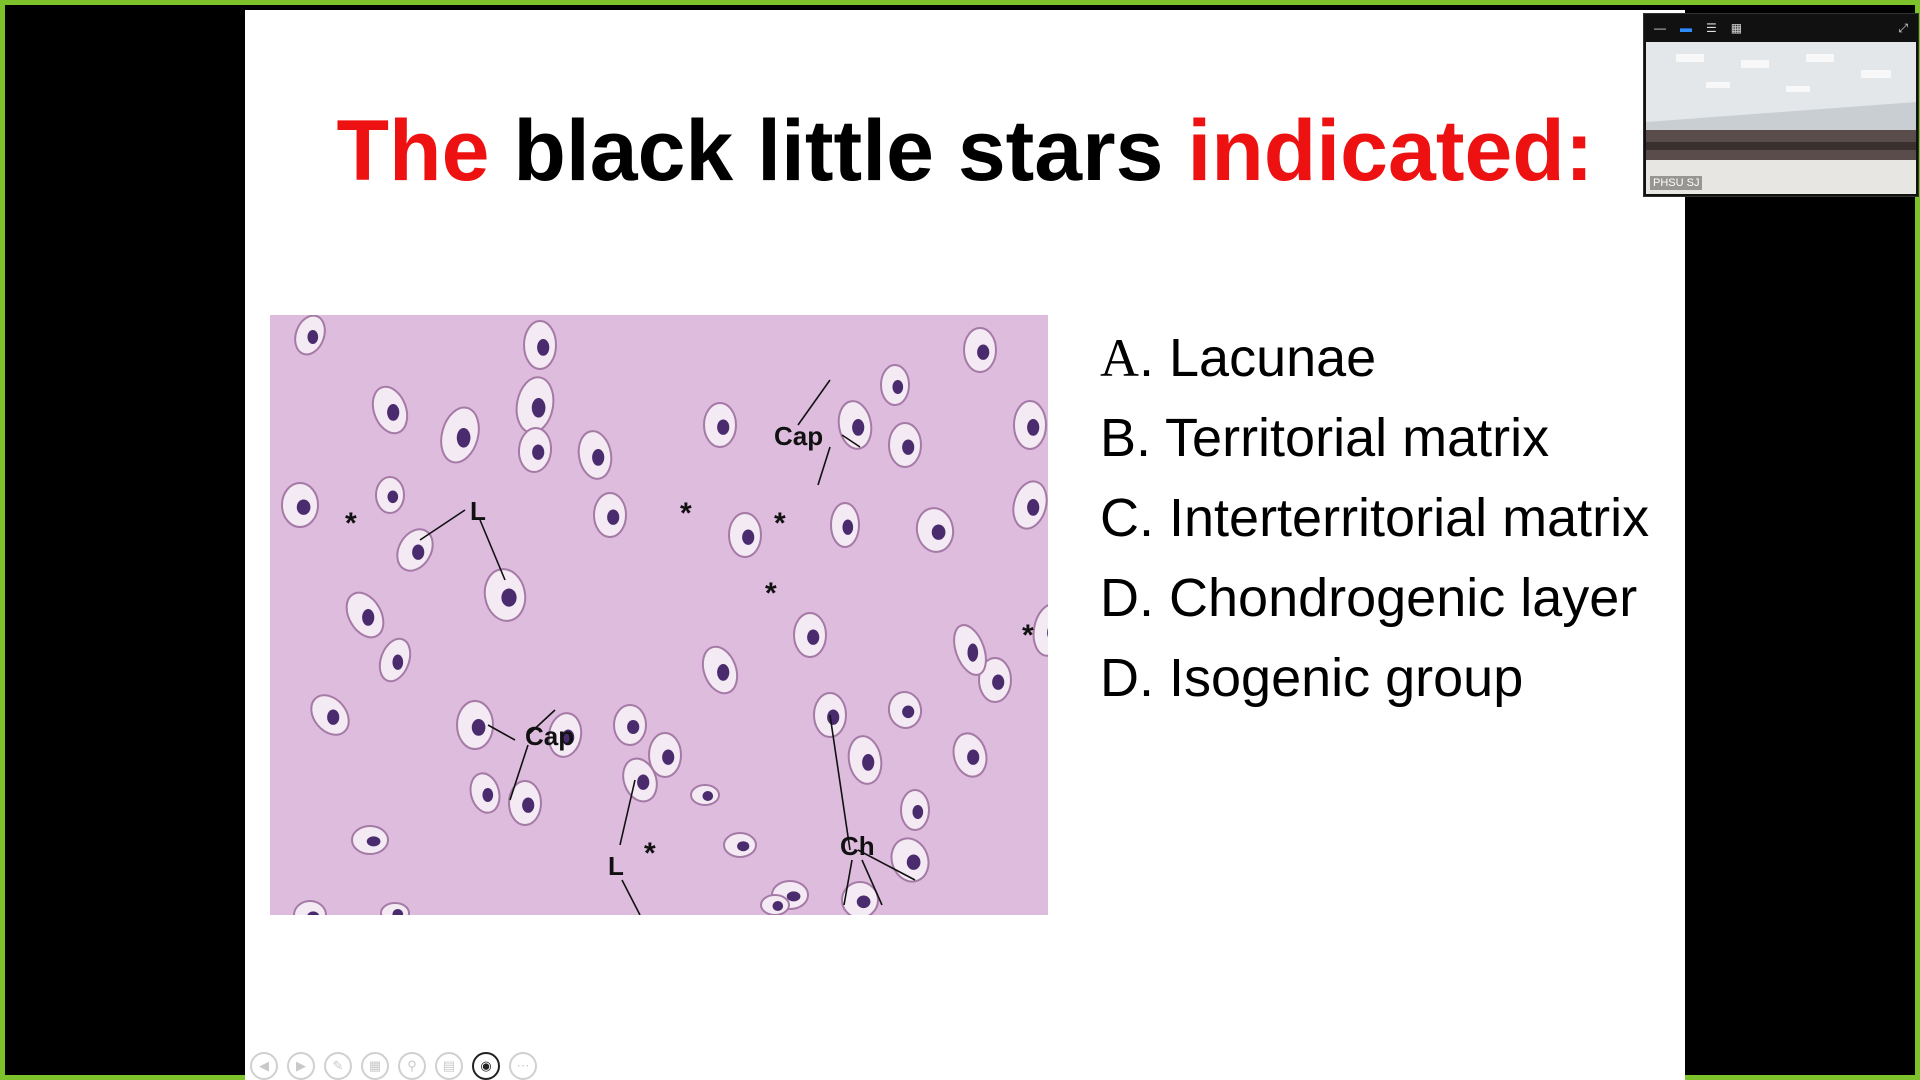  Describe the element at coordinates (1903, 27) in the screenshot. I see `expand-icon: ⤢` at that location.